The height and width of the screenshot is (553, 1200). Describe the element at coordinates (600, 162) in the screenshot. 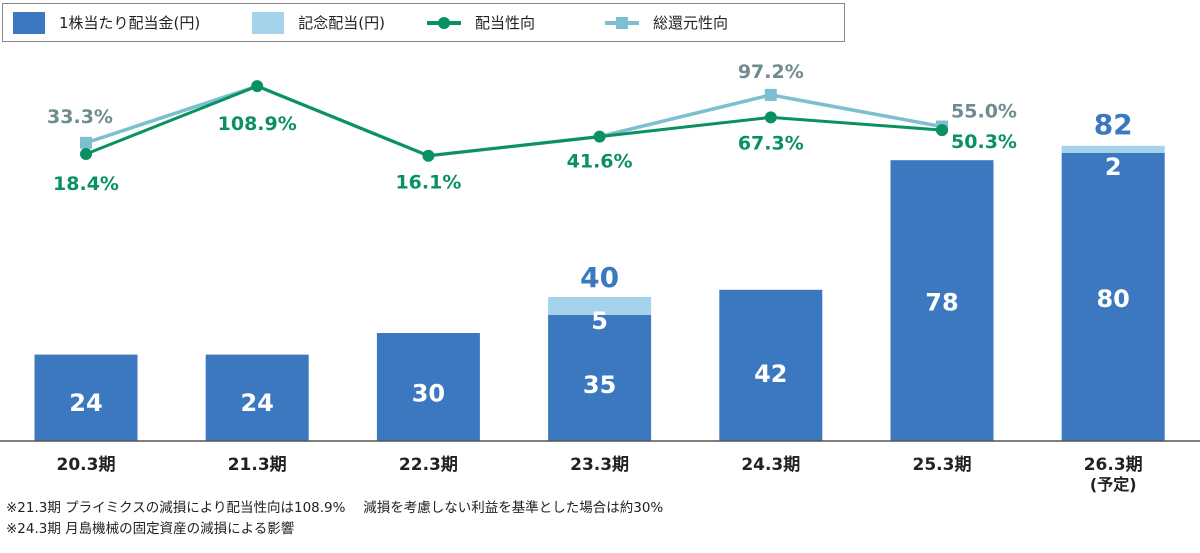

I see `payout-label: 41.6%` at that location.